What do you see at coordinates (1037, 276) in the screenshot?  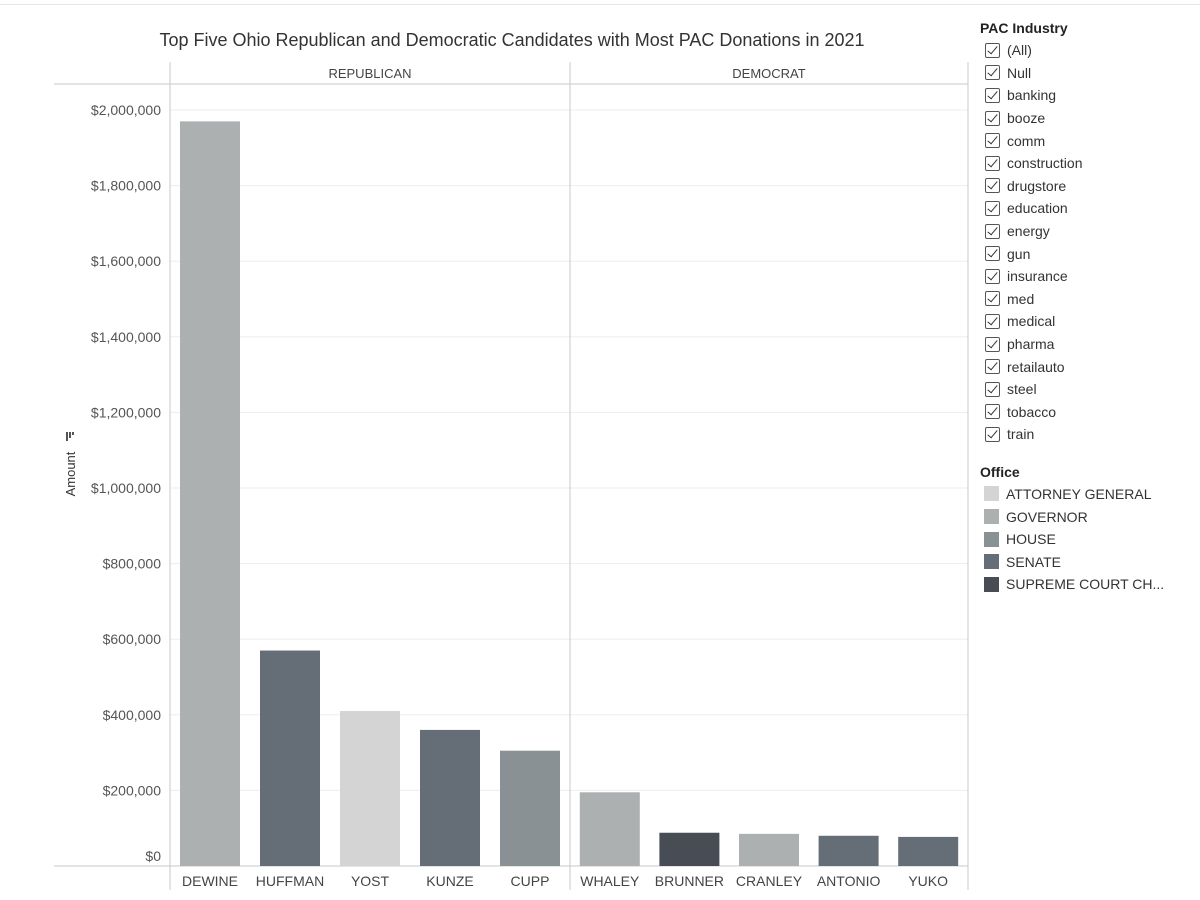 I see `filter-item-label: insurance` at bounding box center [1037, 276].